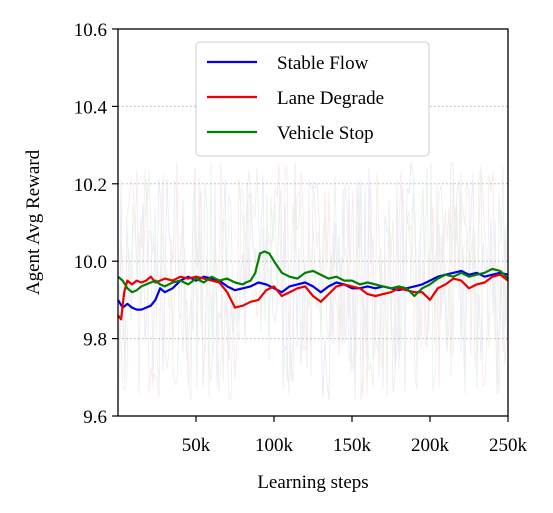  I want to click on series-lines, so click(313, 285).